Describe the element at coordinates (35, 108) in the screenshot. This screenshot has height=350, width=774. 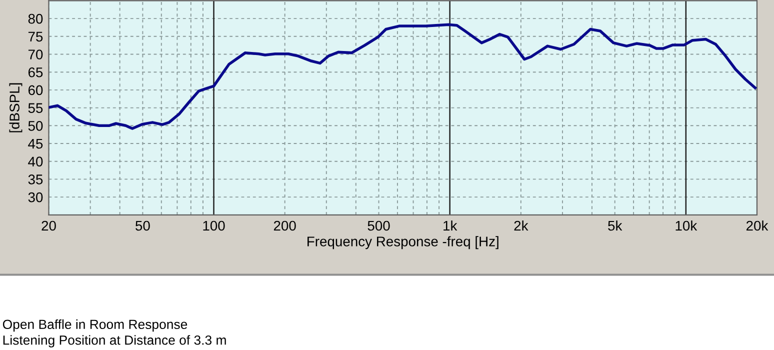
I see `y-tick-label: 55` at that location.